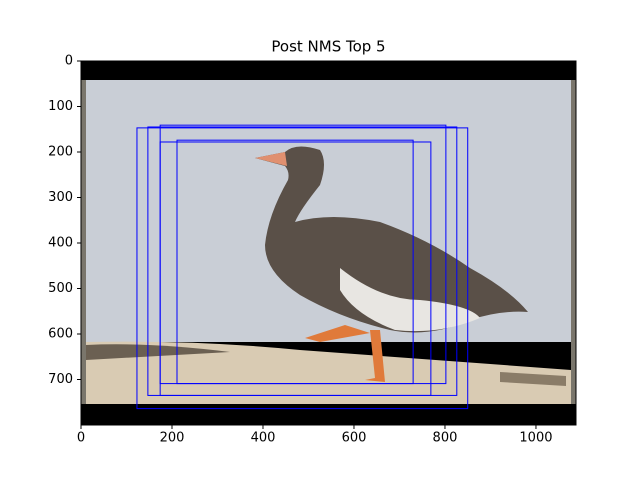 This screenshot has height=480, width=640. I want to click on goose-belly, so click(410, 300).